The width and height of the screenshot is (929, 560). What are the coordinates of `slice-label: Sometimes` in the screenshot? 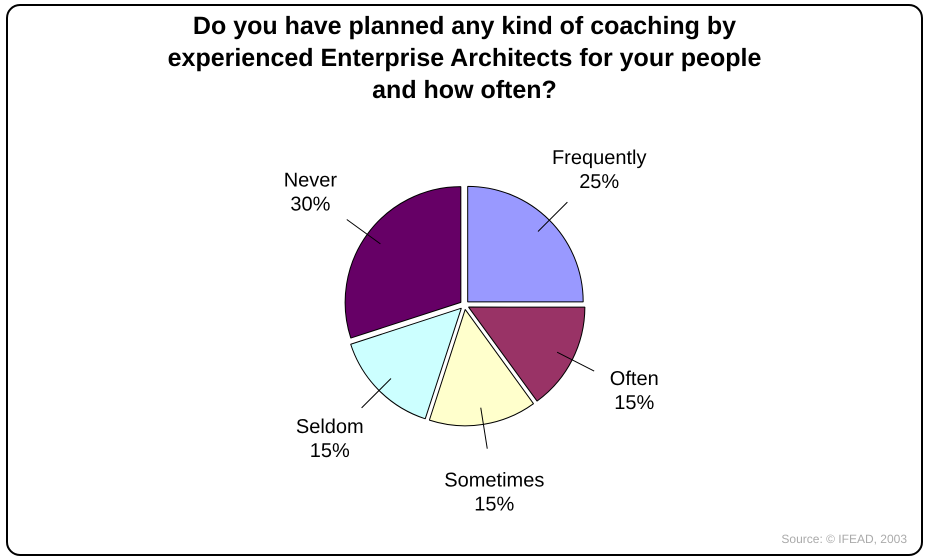 It's located at (494, 481).